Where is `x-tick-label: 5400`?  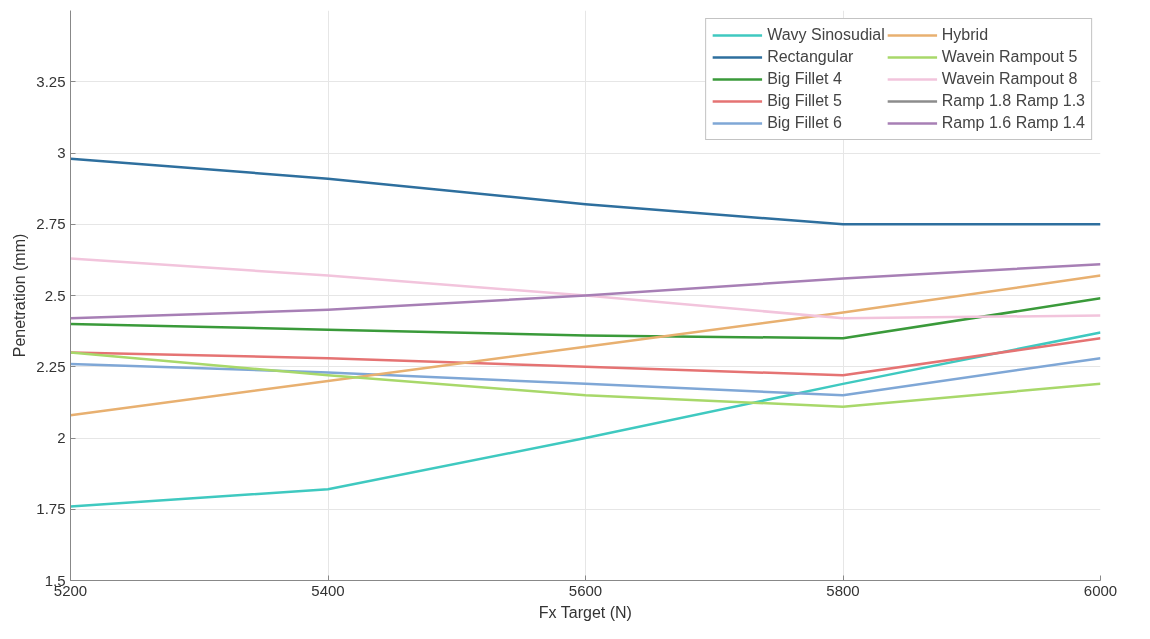 x-tick-label: 5400 is located at coordinates (328, 590).